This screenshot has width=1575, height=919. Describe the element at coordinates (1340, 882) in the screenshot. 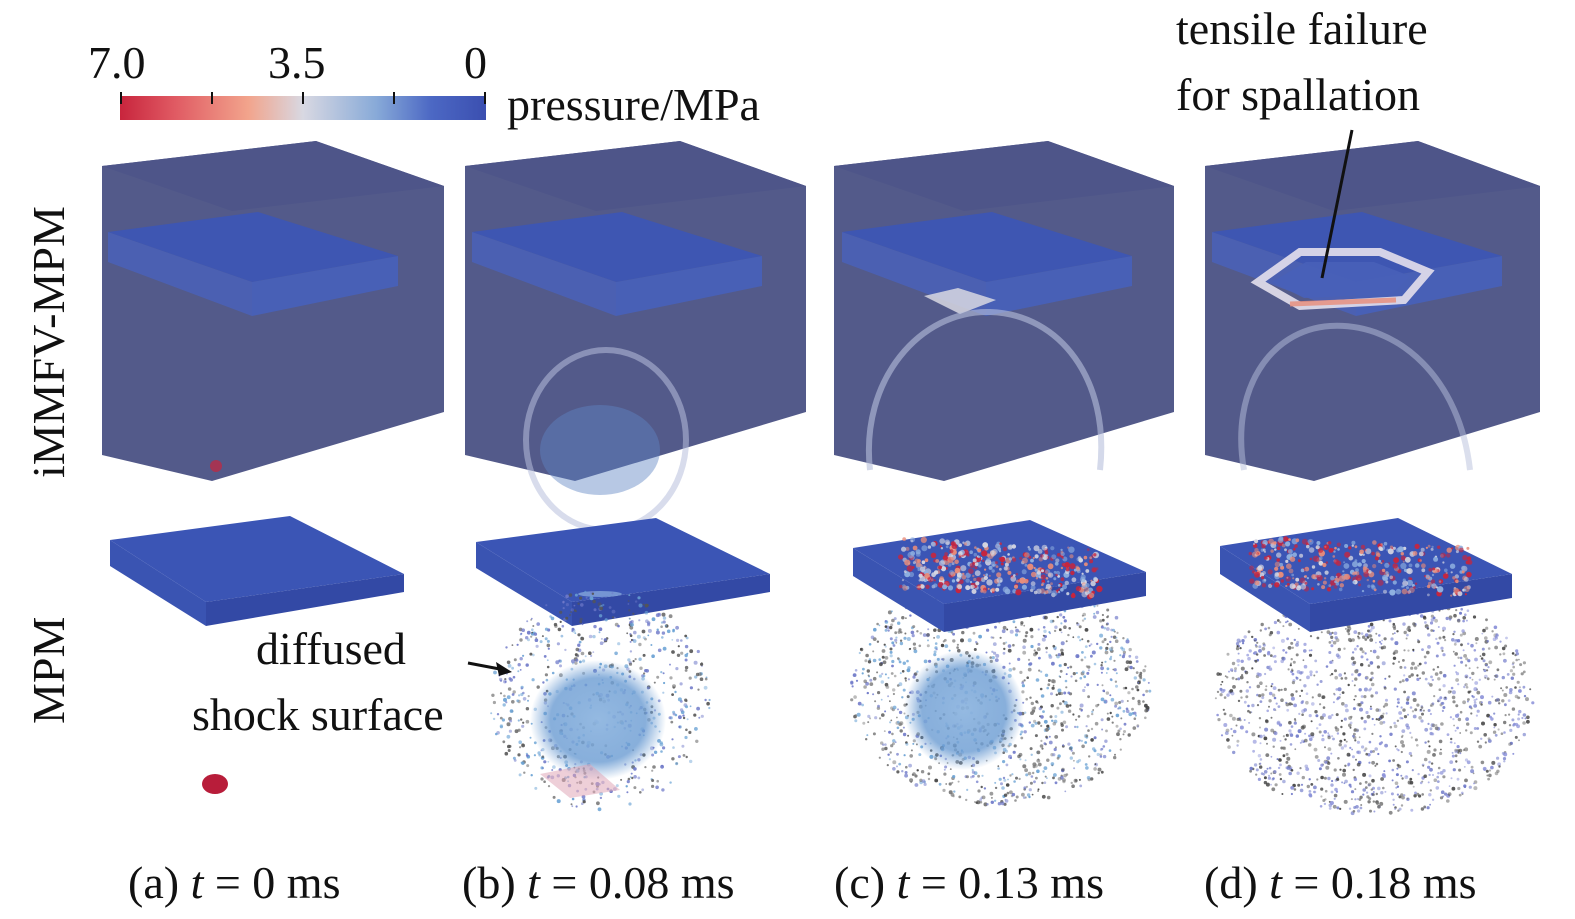

I see `caption-d: (d) t = 0.18 ms` at that location.